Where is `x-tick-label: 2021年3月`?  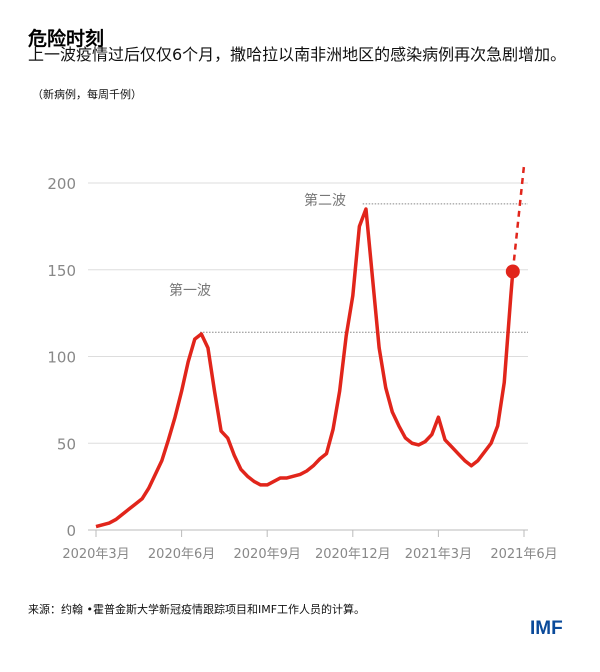 x-tick-label: 2021年3月 is located at coordinates (438, 554).